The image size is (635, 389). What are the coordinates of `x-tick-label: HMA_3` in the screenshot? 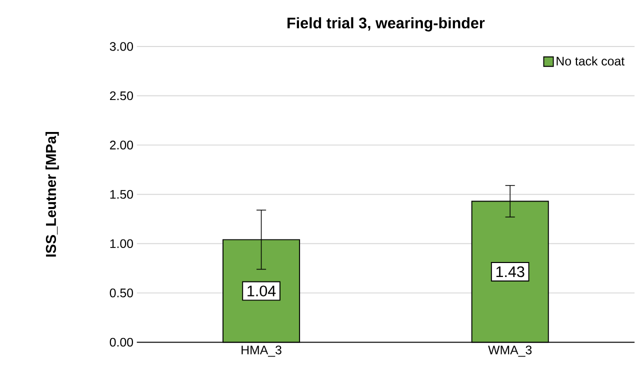 It's located at (262, 351).